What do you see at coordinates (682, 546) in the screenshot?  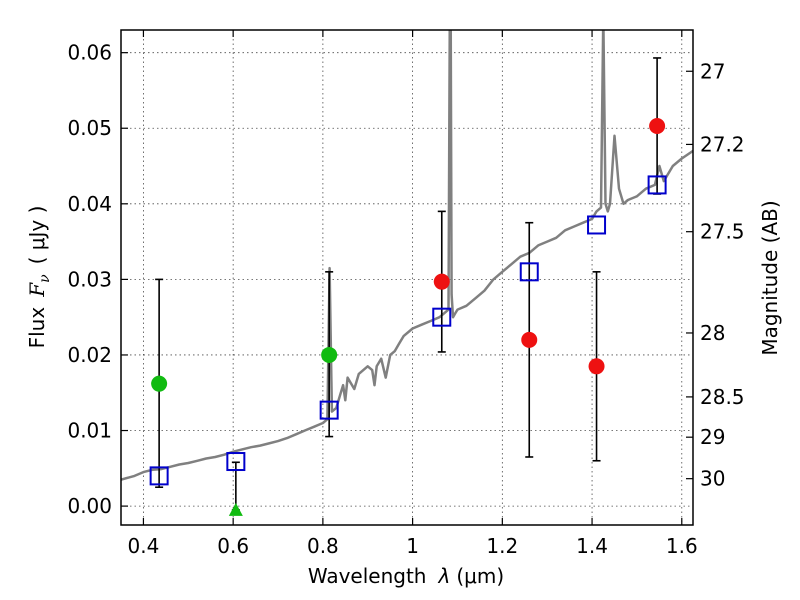 I see `x-tick-label: 1.6` at bounding box center [682, 546].